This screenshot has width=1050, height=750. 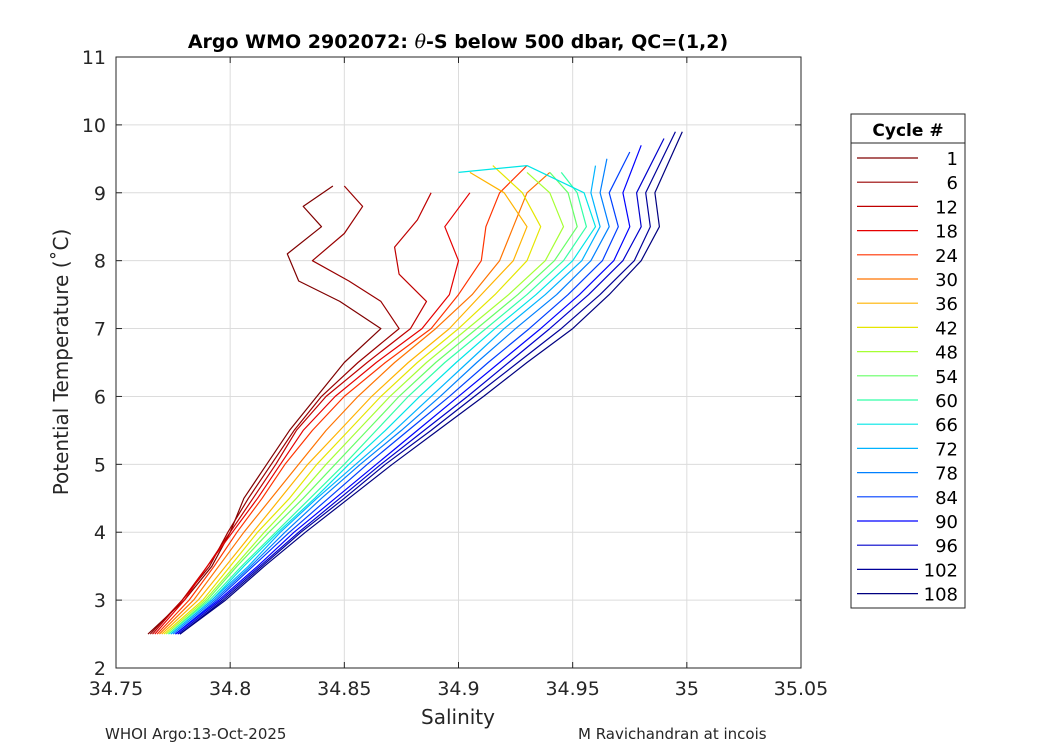 I want to click on legend-label: 6, so click(x=952, y=183).